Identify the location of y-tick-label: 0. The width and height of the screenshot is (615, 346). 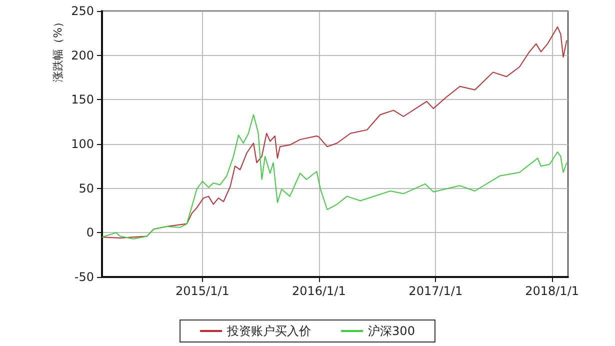
(90, 233).